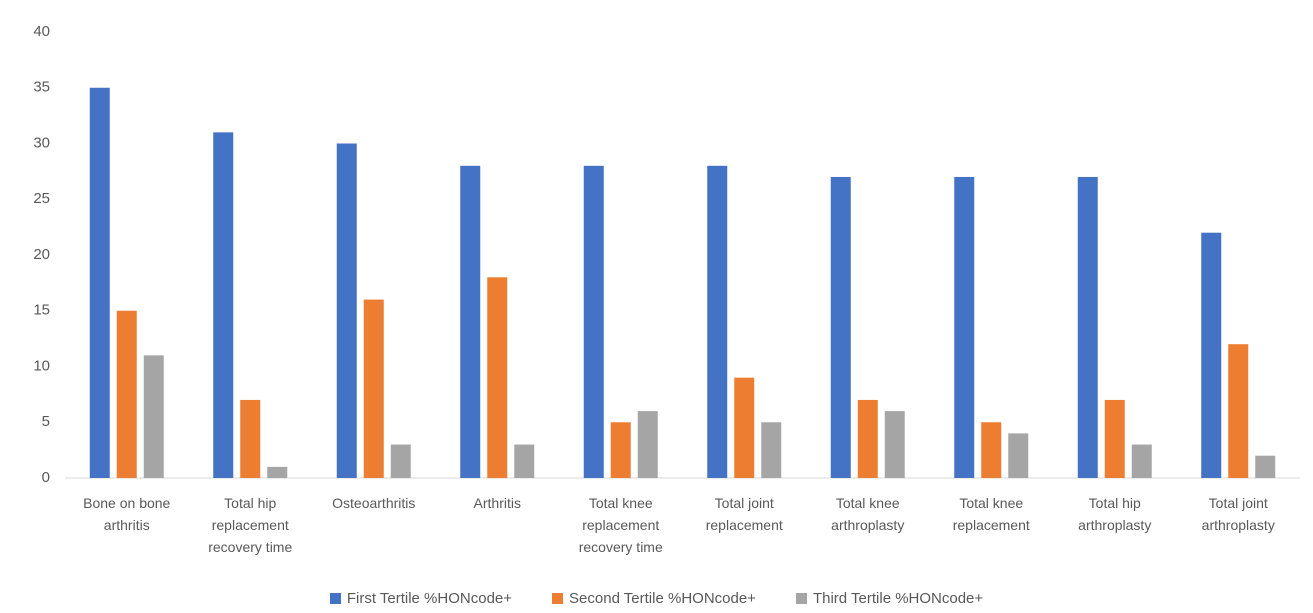  Describe the element at coordinates (898, 598) in the screenshot. I see `legend-label: Third Tertile %HONcode+` at that location.